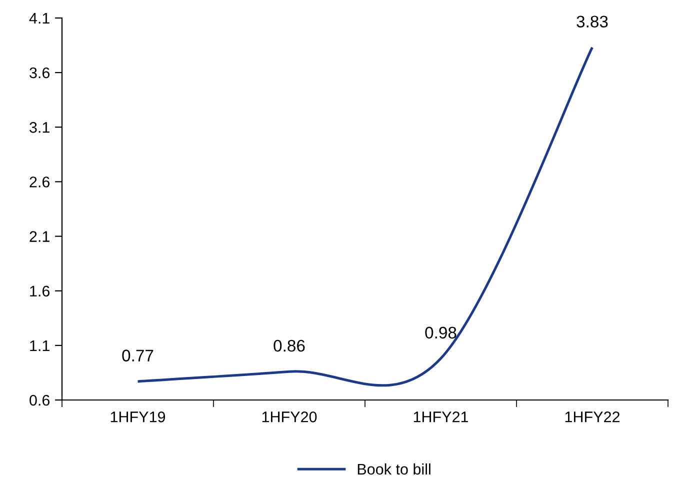  Describe the element at coordinates (40, 236) in the screenshot. I see `y-tick-label: 2.1` at that location.